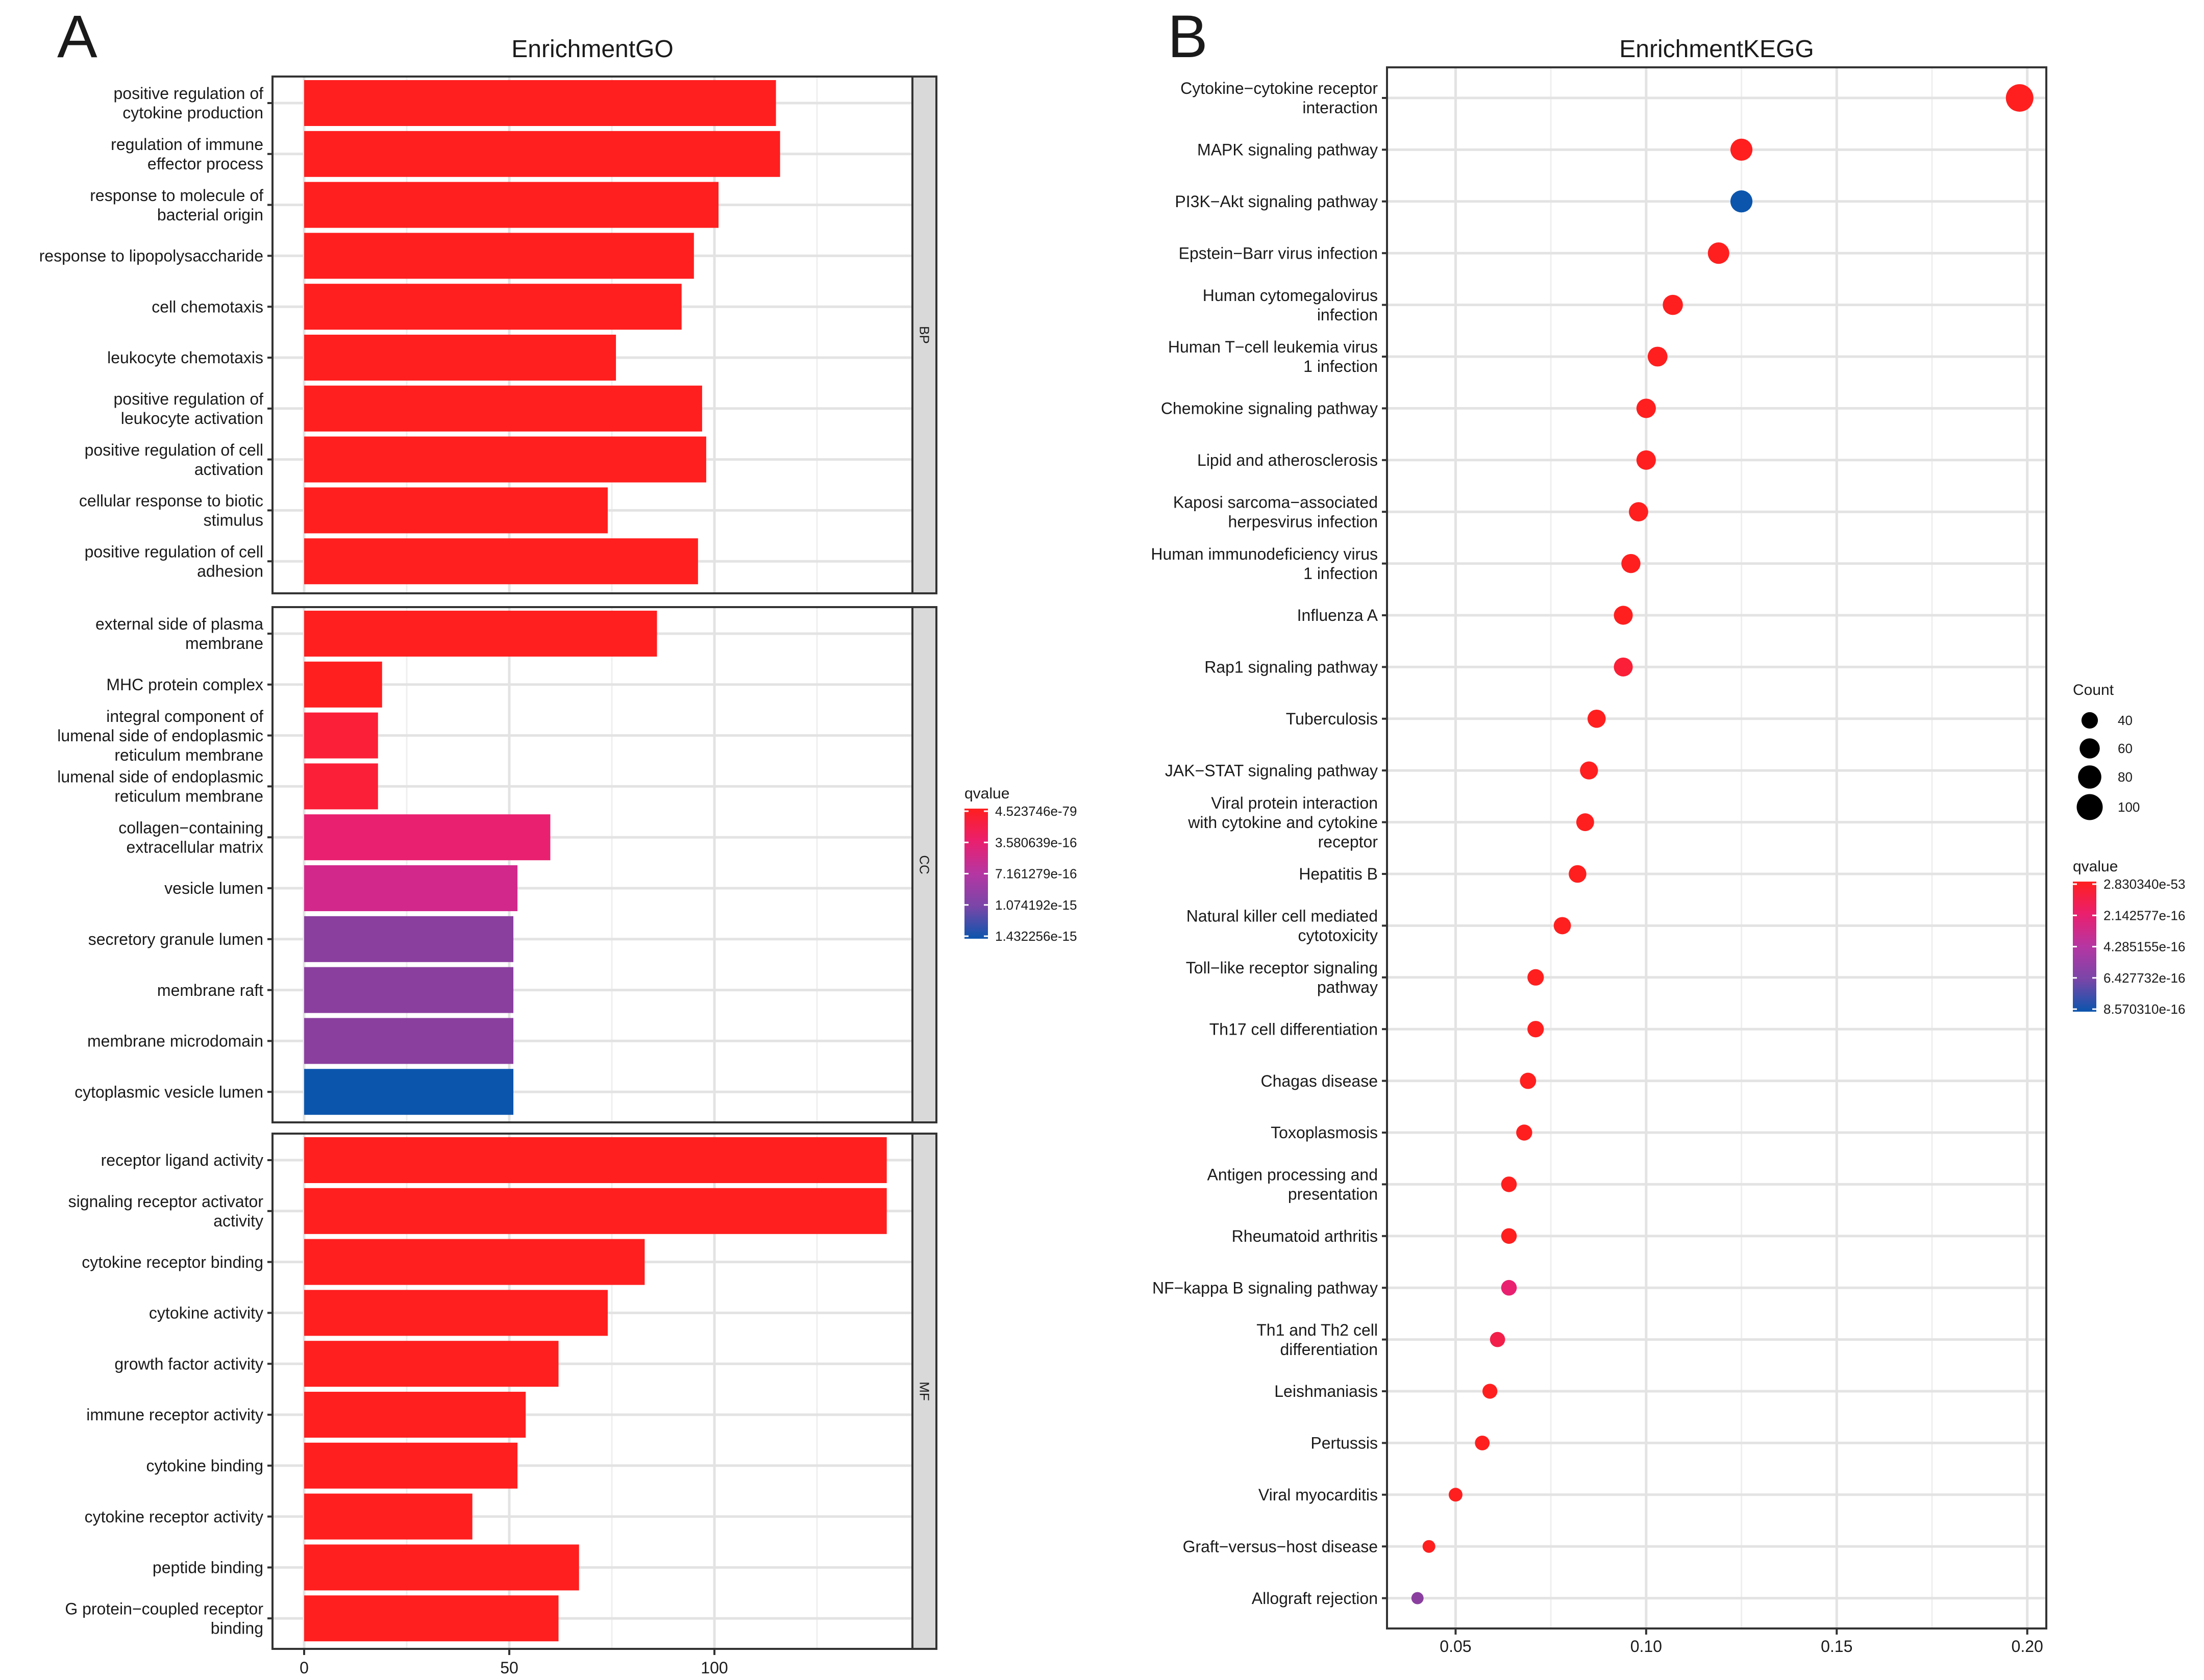 This screenshot has height=1680, width=2204. Describe the element at coordinates (1337, 615) in the screenshot. I see `y-tick-label: Influenza A` at that location.